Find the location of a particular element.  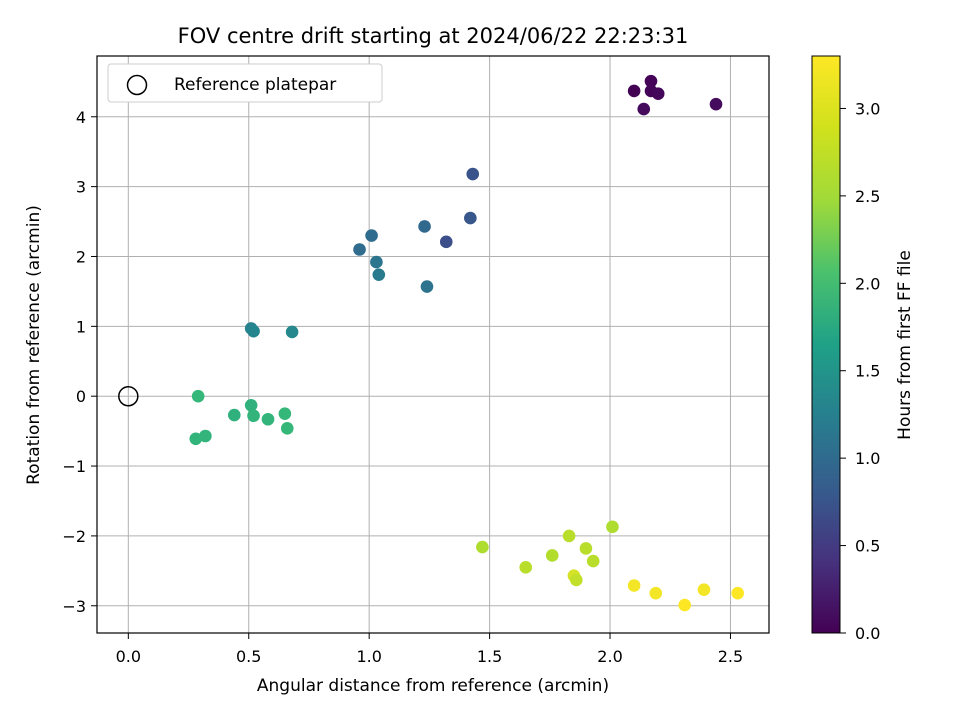

colorbar-tick-label: 2.0 is located at coordinates (867, 283).